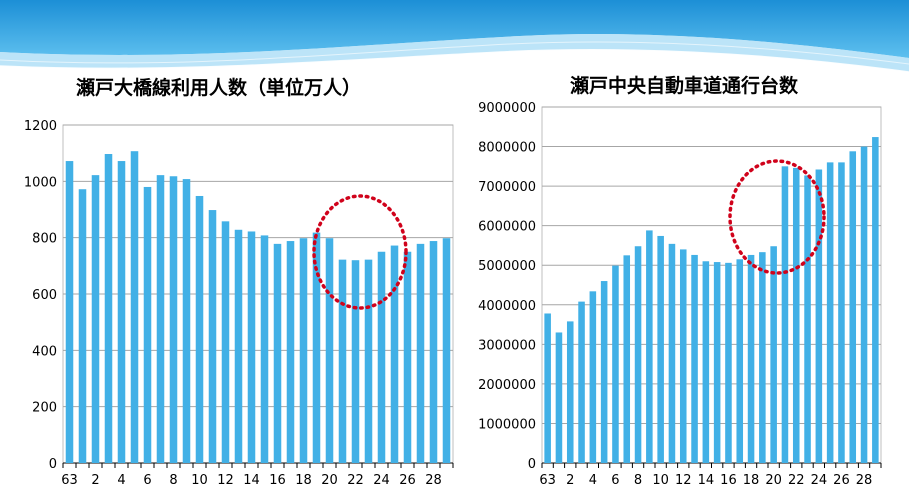  Describe the element at coordinates (40, 126) in the screenshot. I see `y-tick-label: 1200` at that location.